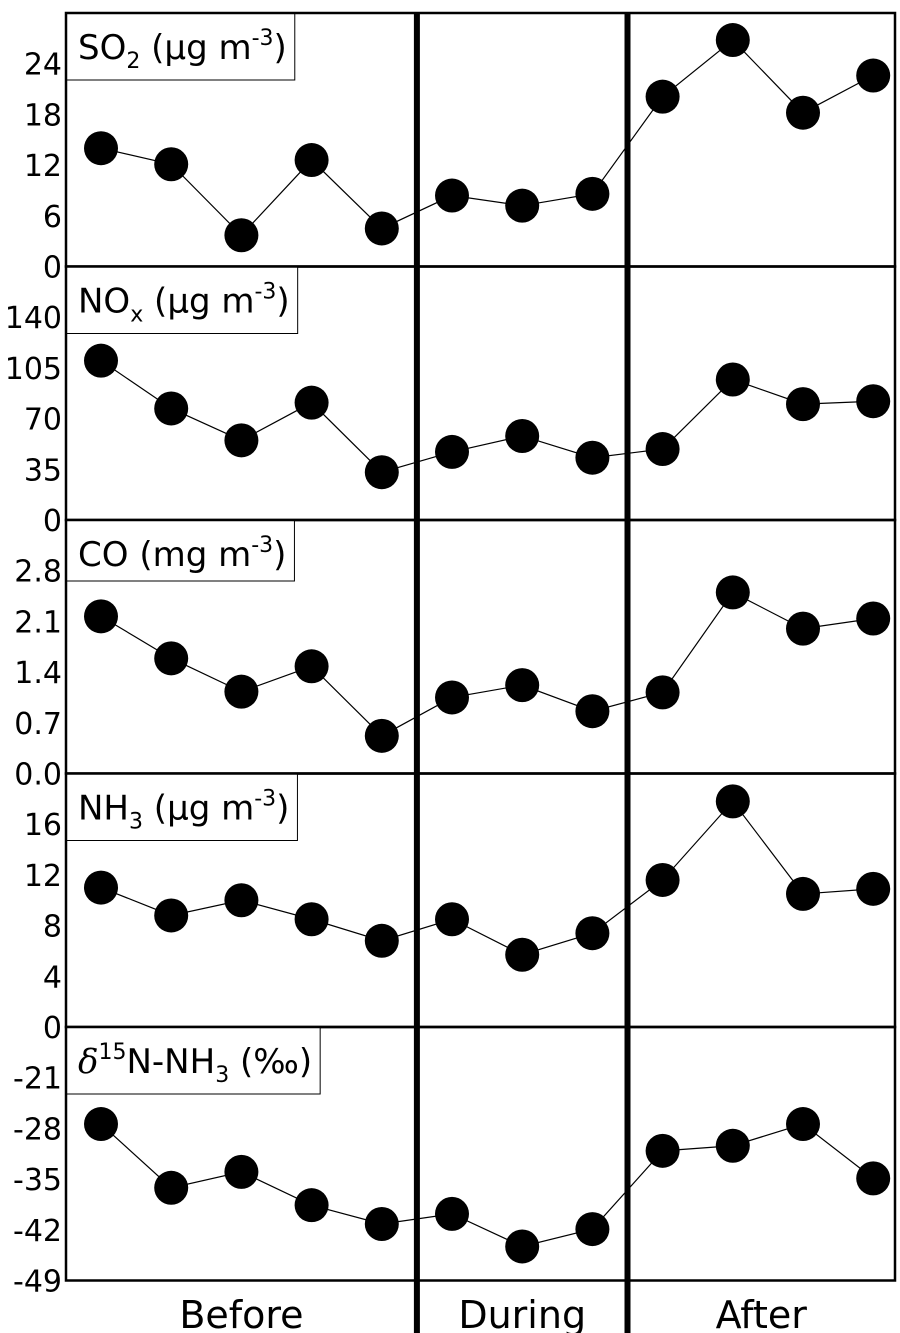  Describe the element at coordinates (37, 1231) in the screenshot. I see `y-tick-label-5-2: -42` at that location.